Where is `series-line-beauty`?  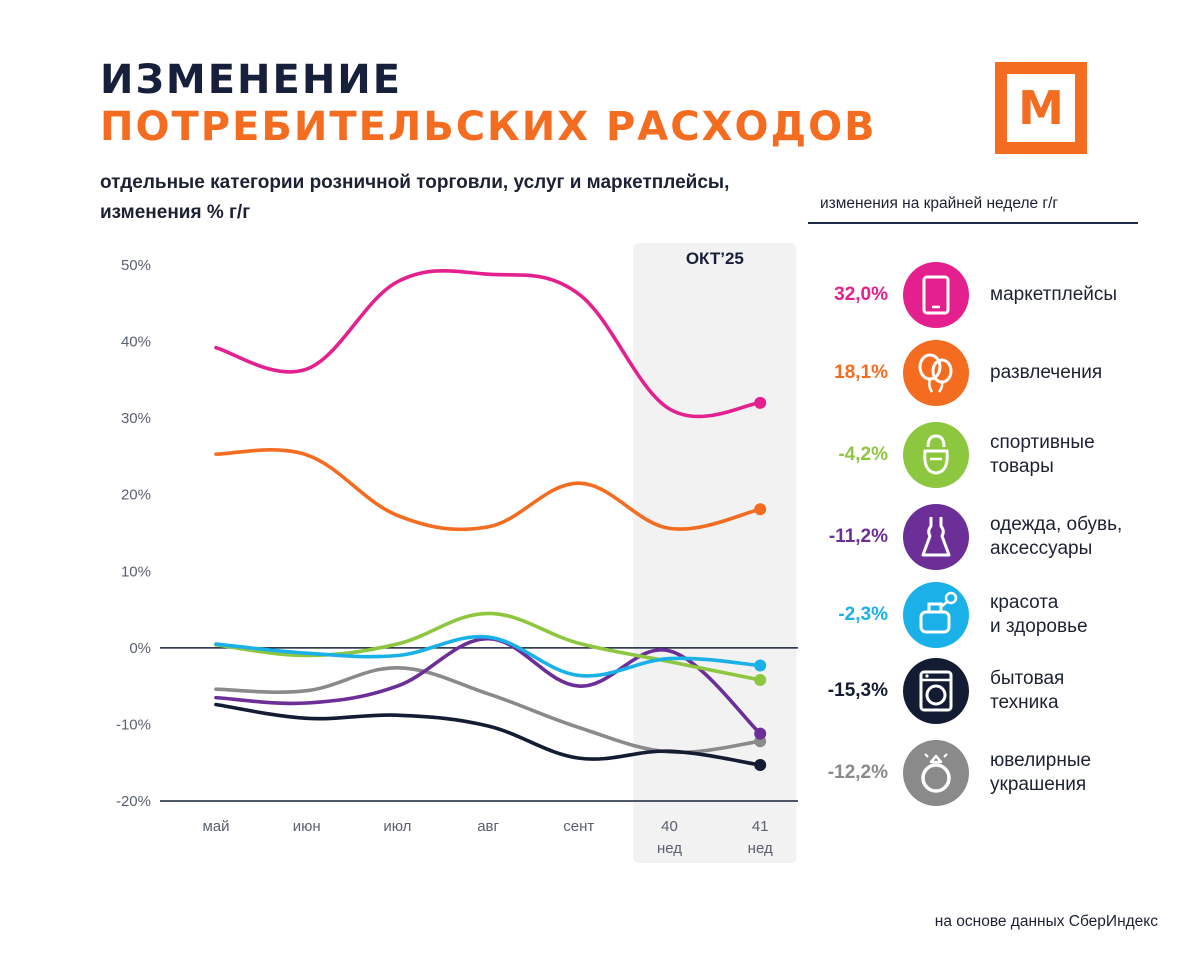
series-line-beauty is located at coordinates (488, 656).